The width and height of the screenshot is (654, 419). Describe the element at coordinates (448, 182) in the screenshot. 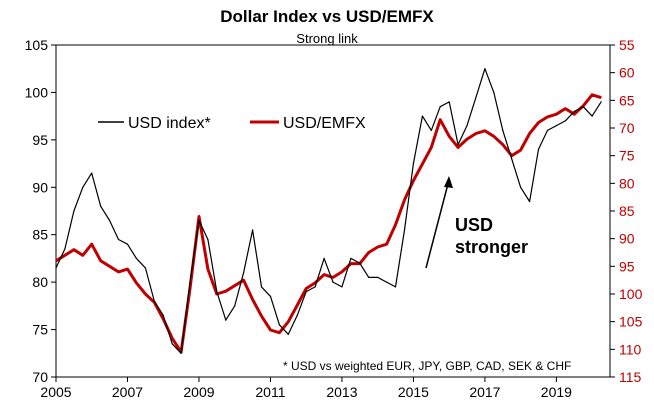

I see `stronger-arrow-head` at that location.